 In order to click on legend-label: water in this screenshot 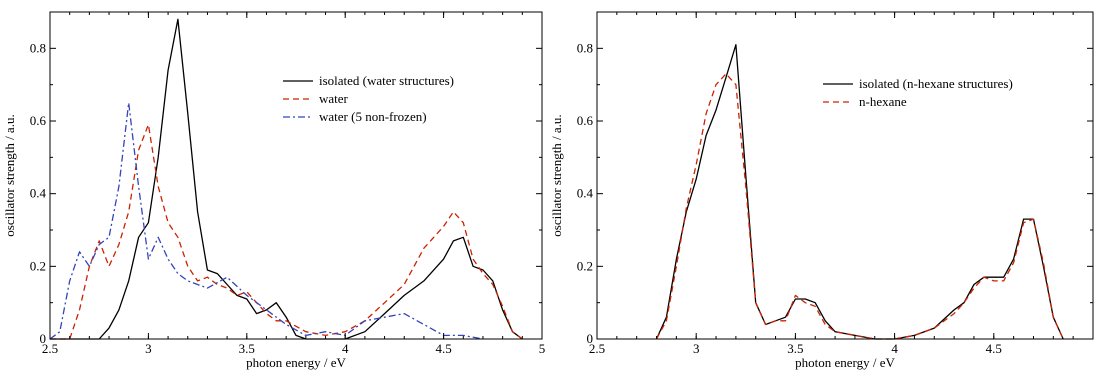, I will do `click(334, 98)`.